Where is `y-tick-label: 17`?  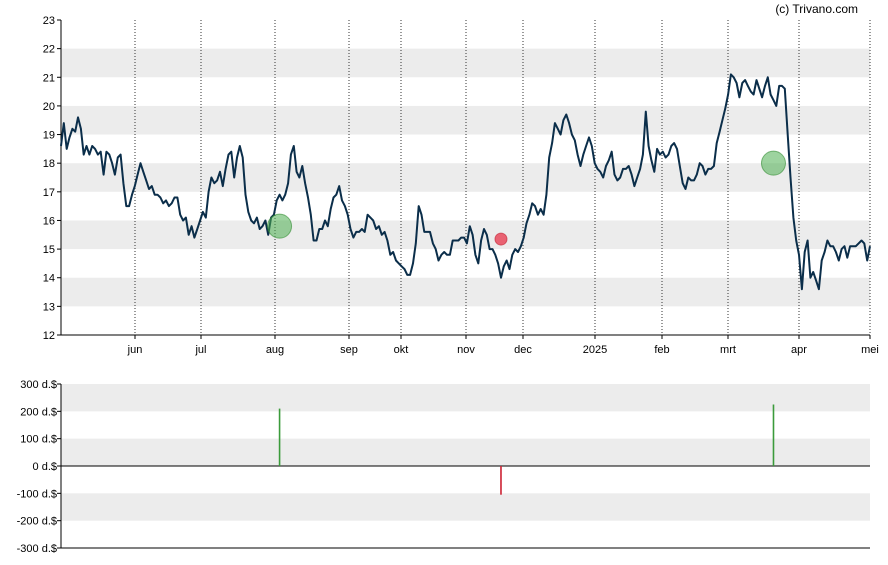 y-tick-label: 17 is located at coordinates (49, 193).